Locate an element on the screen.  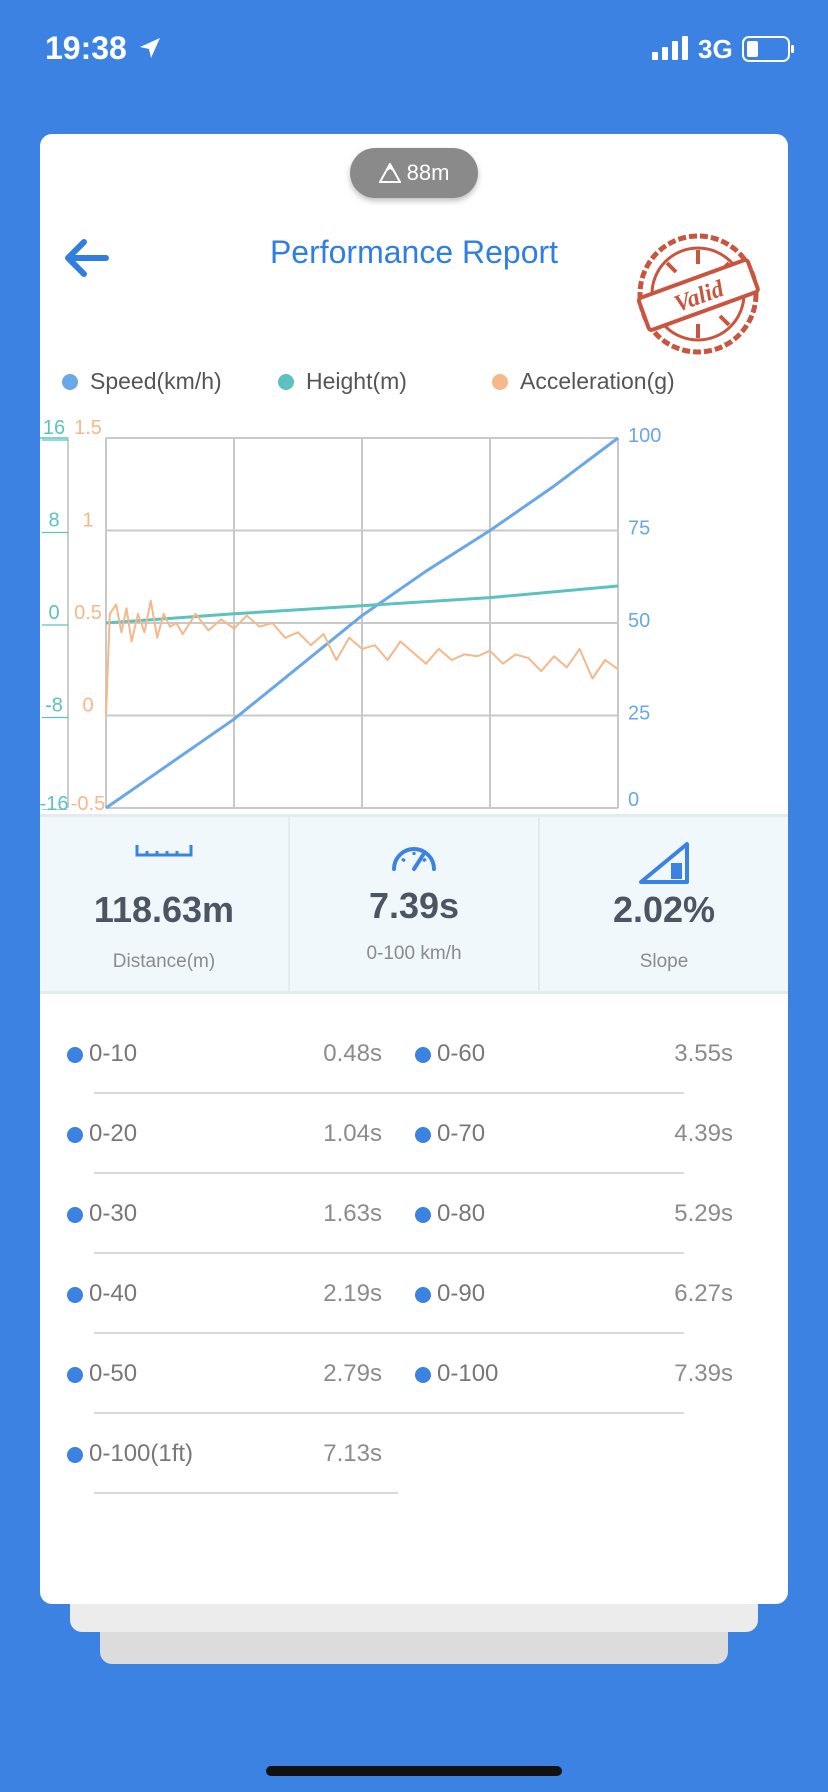
valid-stamp-icon: Valid is located at coordinates (698, 294).